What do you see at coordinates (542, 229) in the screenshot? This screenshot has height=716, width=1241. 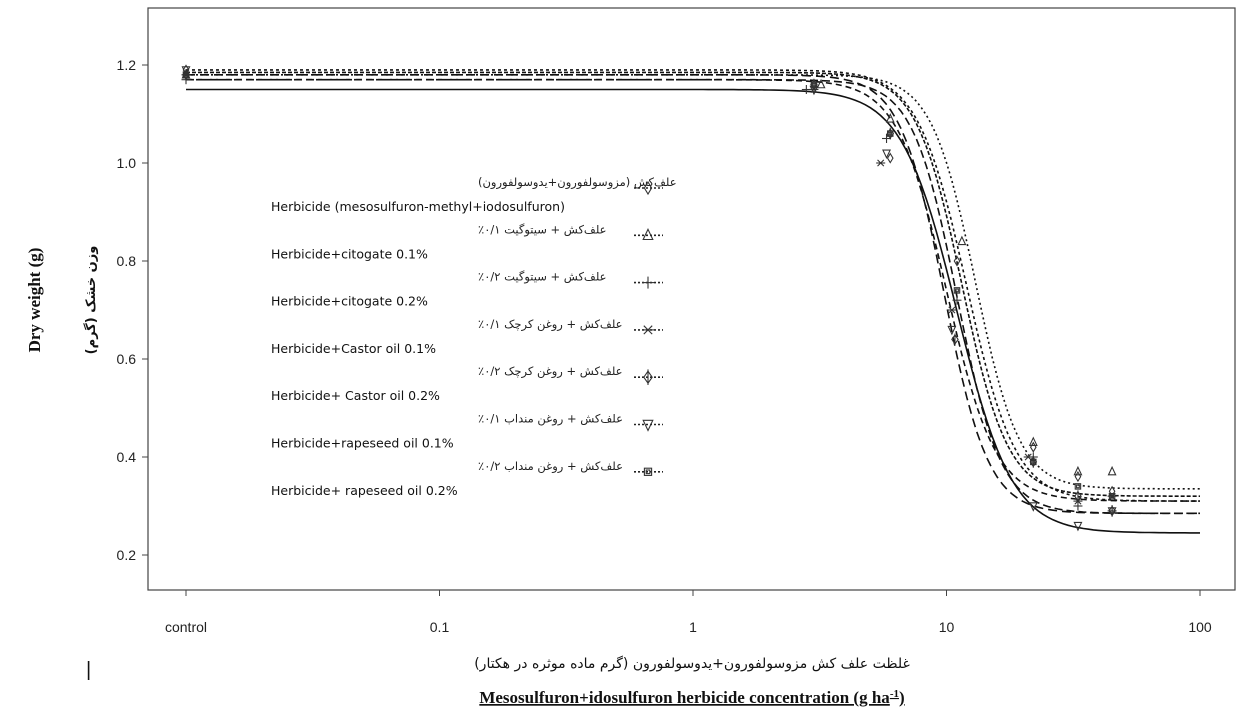 I see `legend-label-persian: علف‌کش + سیتوگیت ۰/۱٪` at bounding box center [542, 229].